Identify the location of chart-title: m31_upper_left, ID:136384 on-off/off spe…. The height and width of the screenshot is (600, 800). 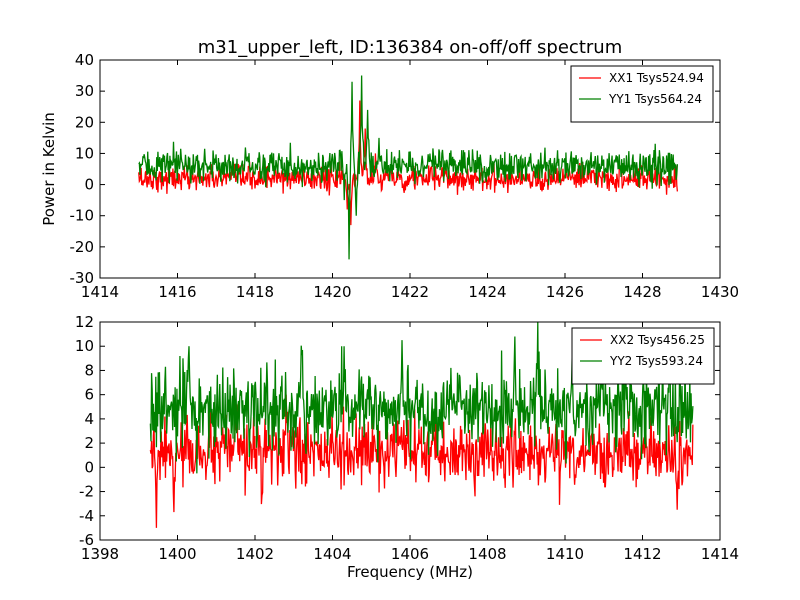
(410, 47).